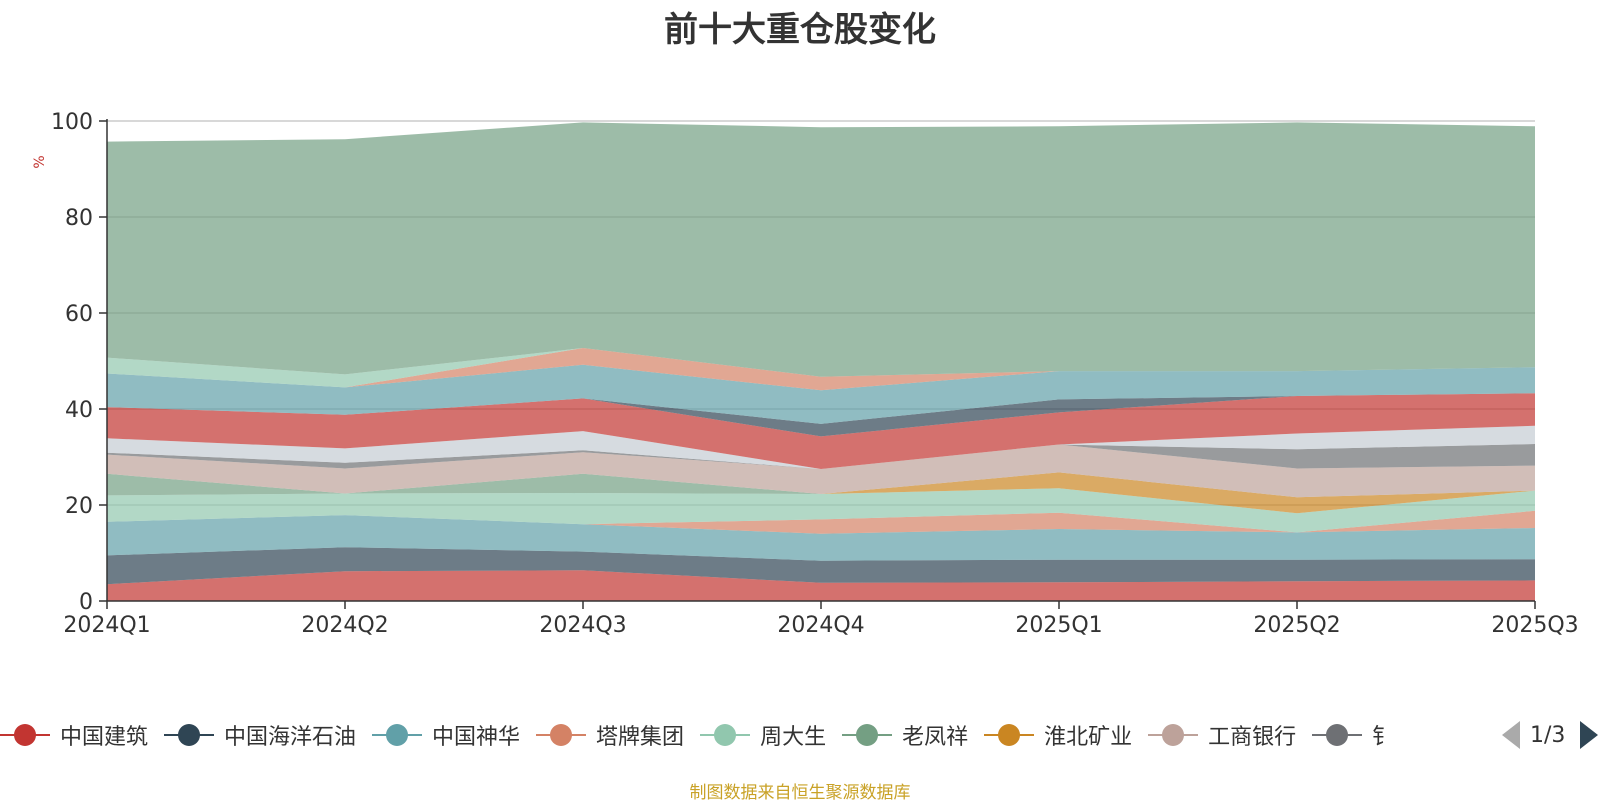 This screenshot has width=1600, height=803. I want to click on y-tick-label: 80, so click(79, 218).